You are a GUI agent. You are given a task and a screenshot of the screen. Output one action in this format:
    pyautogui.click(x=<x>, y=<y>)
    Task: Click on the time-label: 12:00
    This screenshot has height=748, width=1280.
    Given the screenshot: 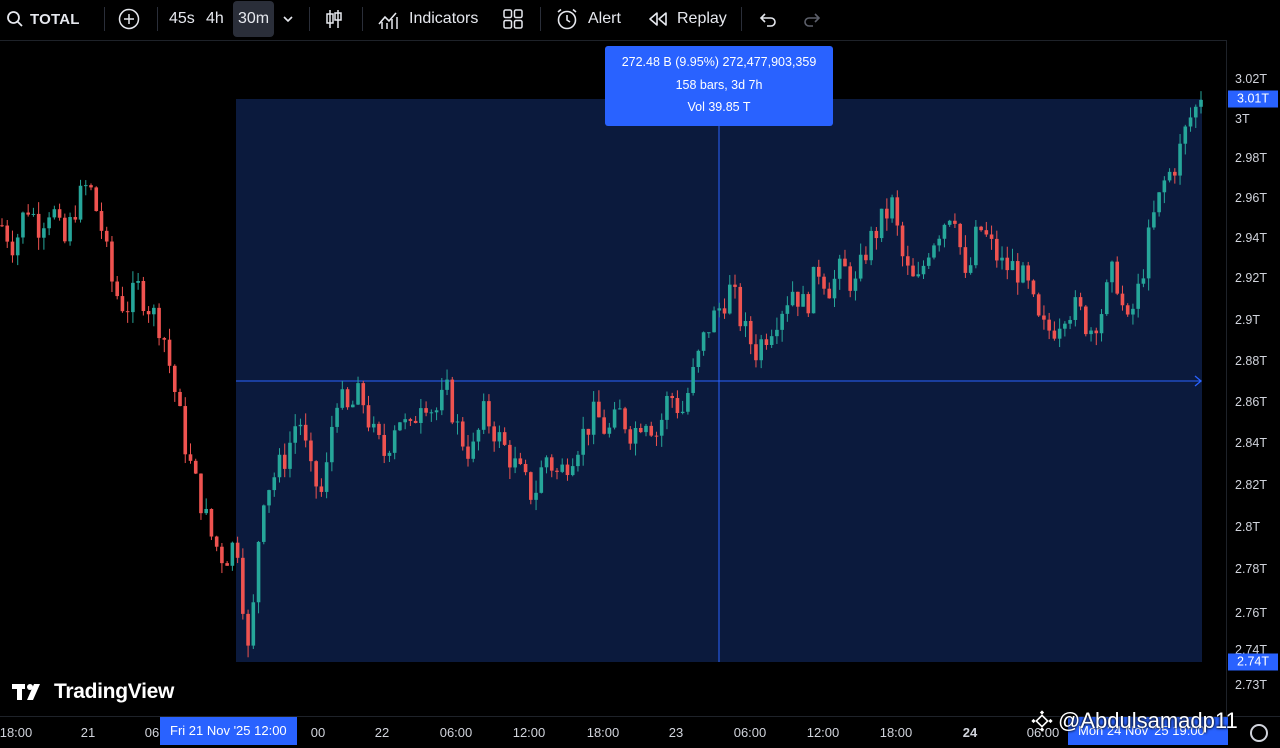 What is the action you would take?
    pyautogui.click(x=823, y=732)
    